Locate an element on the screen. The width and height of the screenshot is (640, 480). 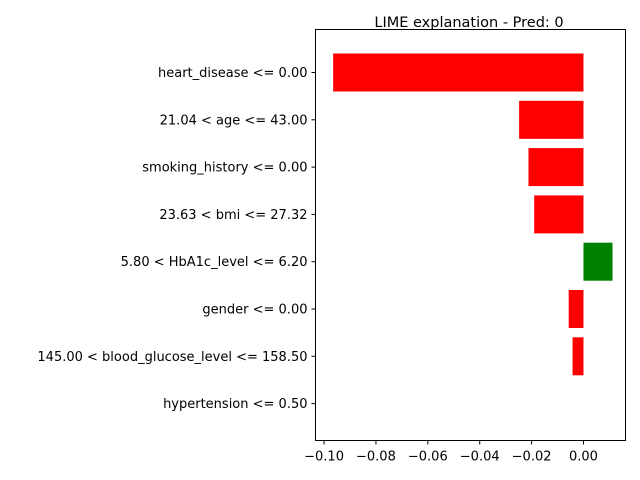
x-tick-label-0: −0.10 is located at coordinates (324, 457).